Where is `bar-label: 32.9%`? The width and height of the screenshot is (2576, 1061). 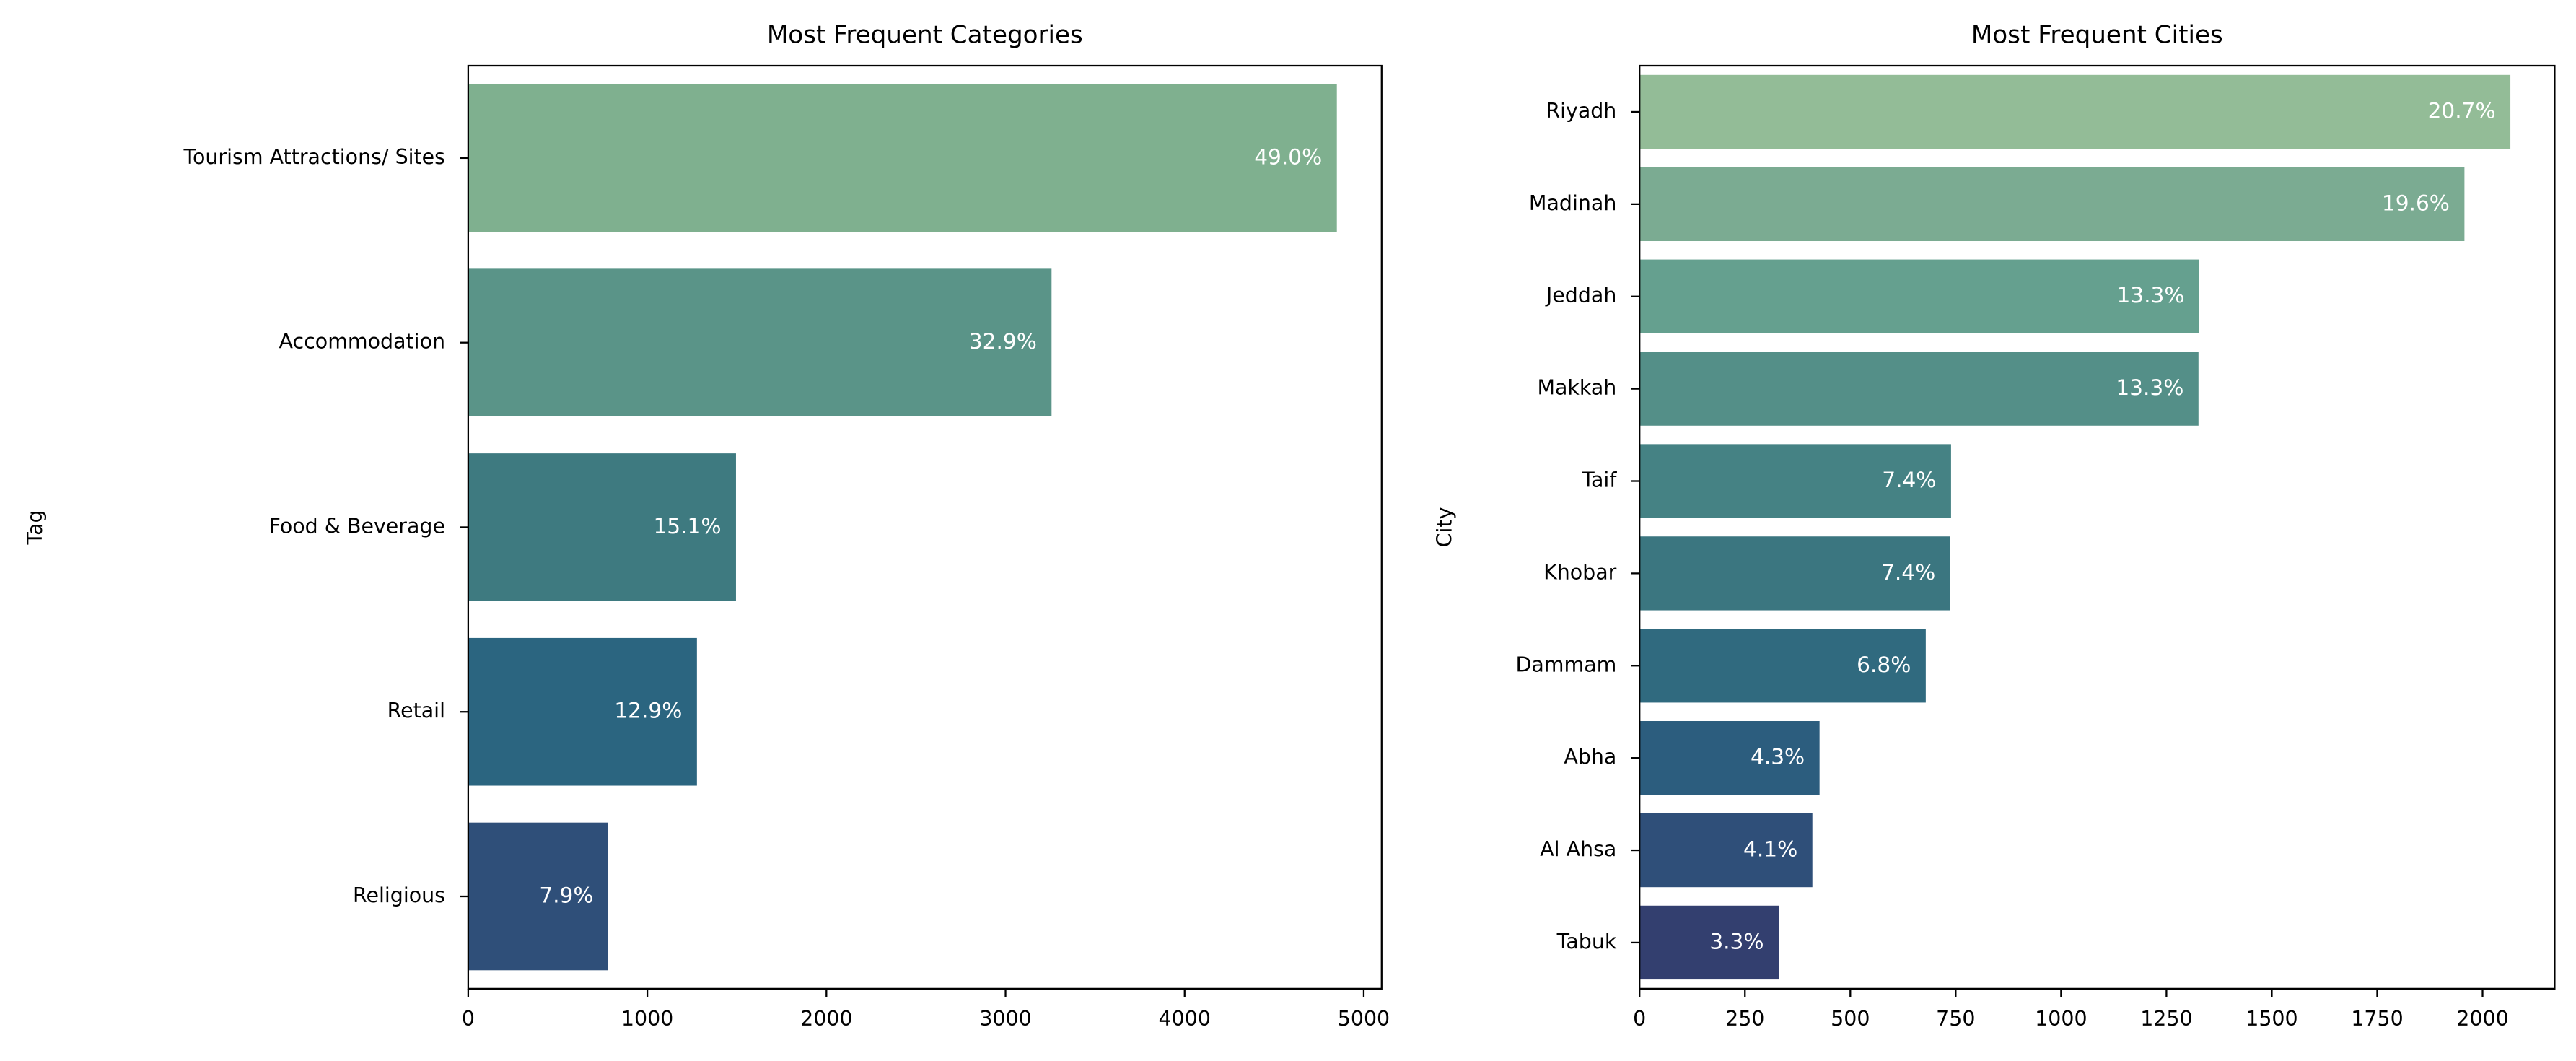 bar-label: 32.9% is located at coordinates (1003, 341).